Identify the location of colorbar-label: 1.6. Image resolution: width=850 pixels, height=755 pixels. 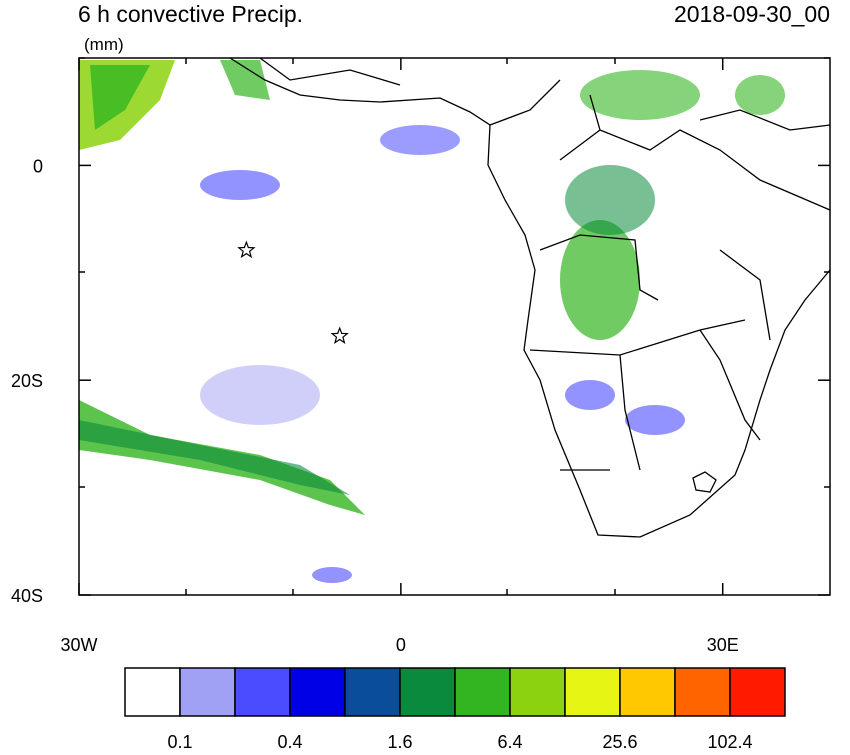
(399, 741).